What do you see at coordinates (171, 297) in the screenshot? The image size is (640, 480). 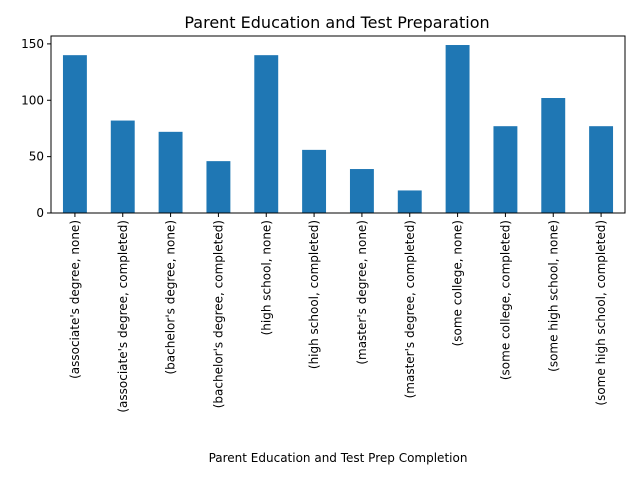 I see `x-tick-label: (bachelor's degree, none)` at bounding box center [171, 297].